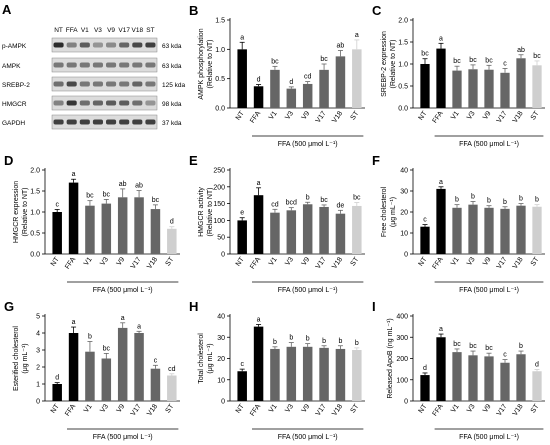 This screenshot has height=445, width=550. What do you see at coordinates (321, 117) in the screenshot?
I see `x-tick-label: V17` at bounding box center [321, 117].